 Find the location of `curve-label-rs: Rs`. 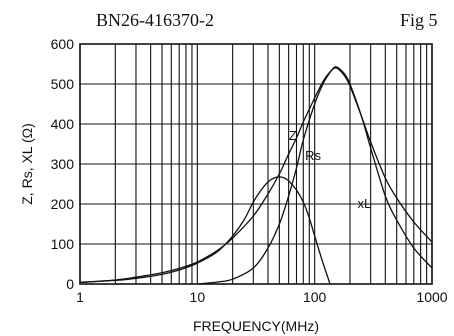

curve-label-rs: Rs is located at coordinates (313, 155).